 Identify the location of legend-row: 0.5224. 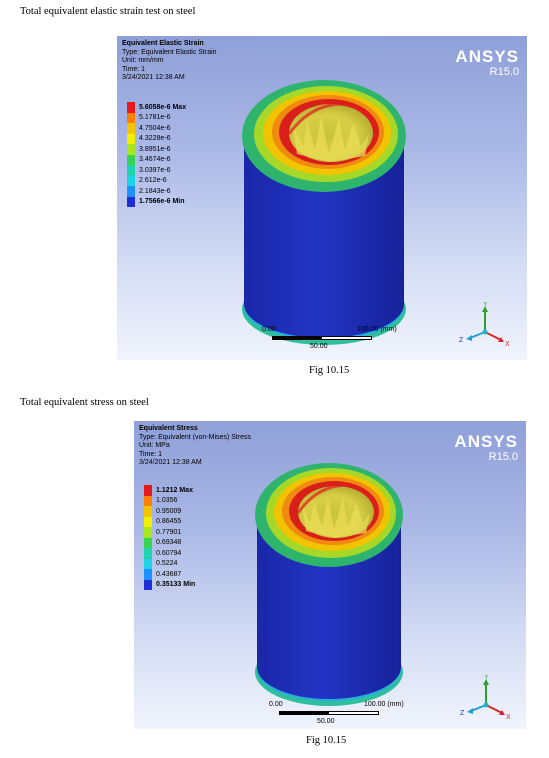
(169, 563).